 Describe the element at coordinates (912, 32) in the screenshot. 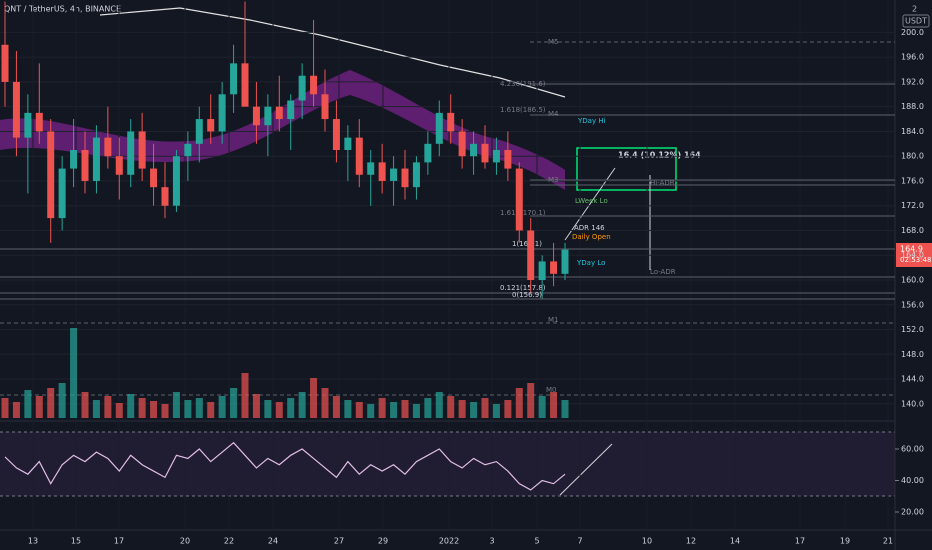

I see `price-tick-label: 200.0` at that location.